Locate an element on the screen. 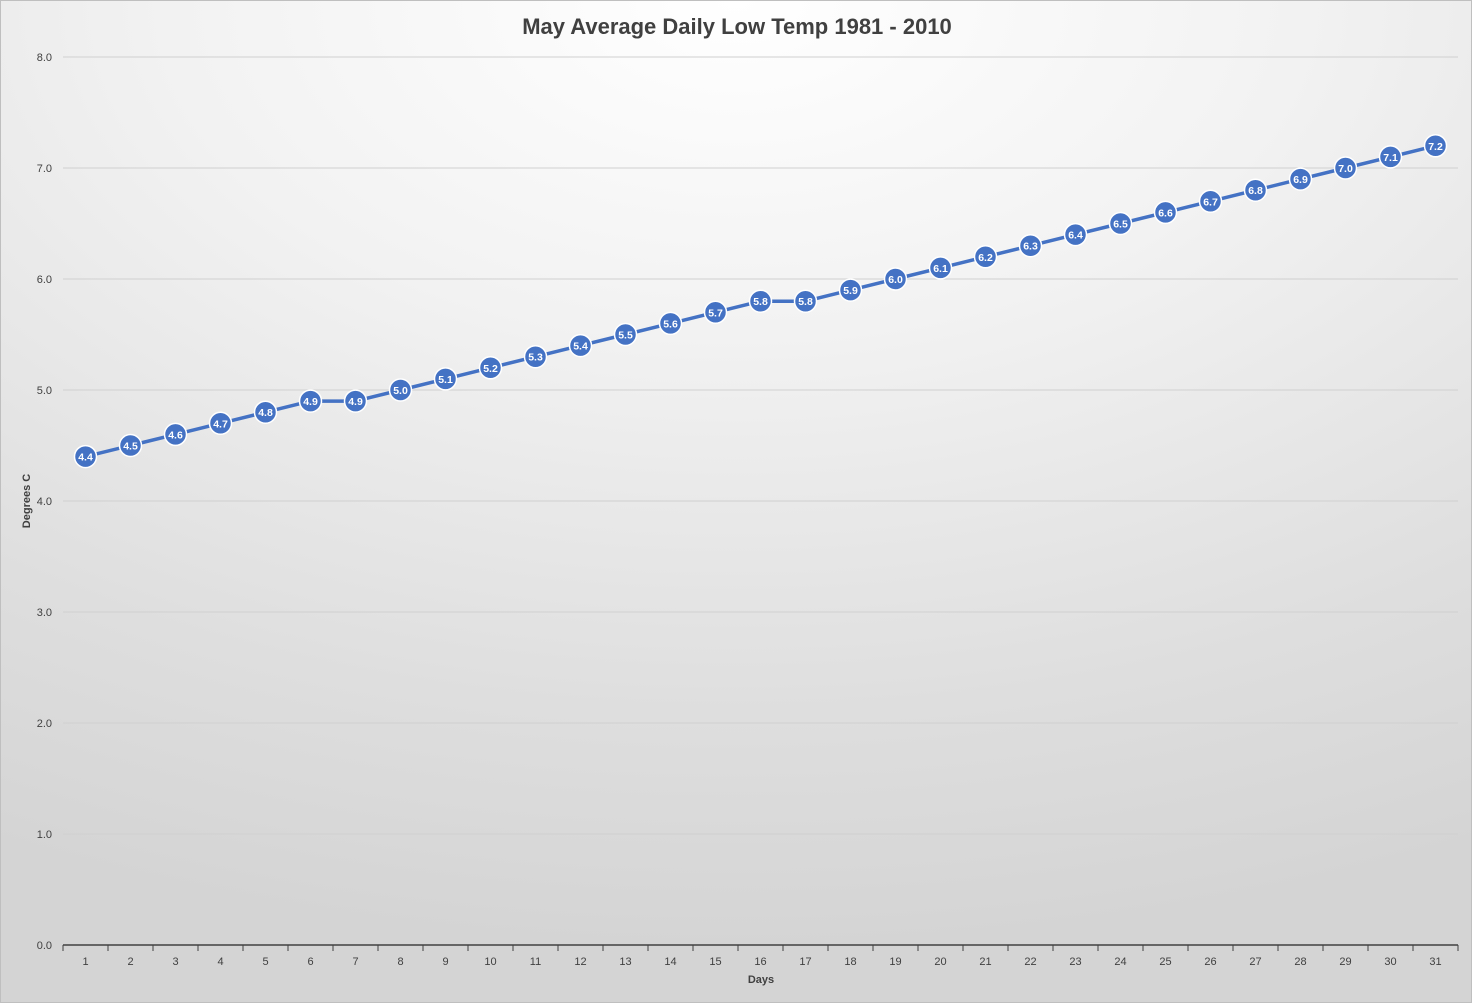 This screenshot has width=1472, height=1003. data-label: 5.1 is located at coordinates (445, 380).